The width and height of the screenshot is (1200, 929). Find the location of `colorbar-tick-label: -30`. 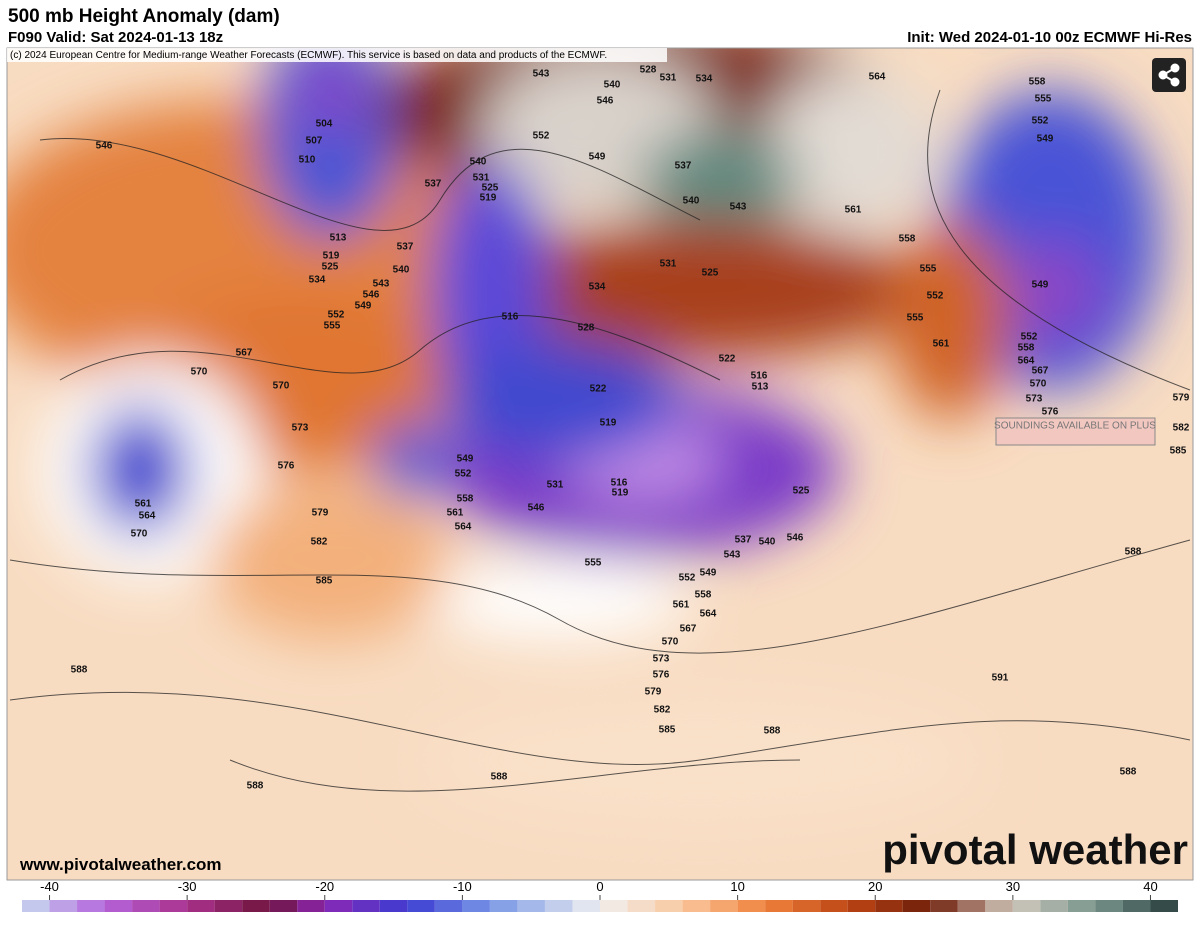

colorbar-tick-label: -30 is located at coordinates (187, 886).